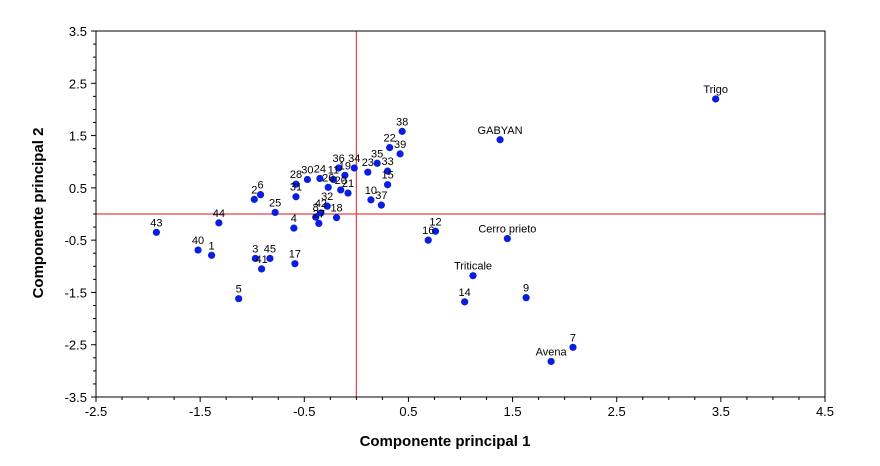  I want to click on point-label: 21, so click(348, 184).